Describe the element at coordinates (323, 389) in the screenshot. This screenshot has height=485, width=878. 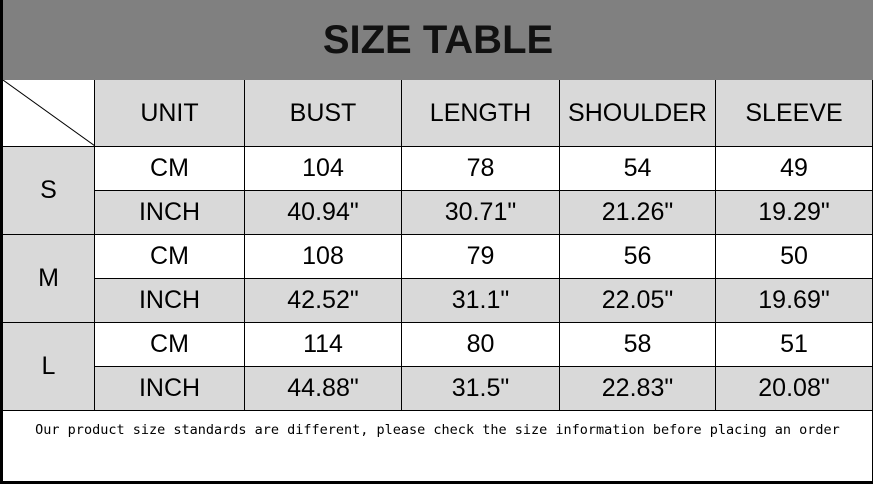
I see `measurement-value: 44.88"` at that location.